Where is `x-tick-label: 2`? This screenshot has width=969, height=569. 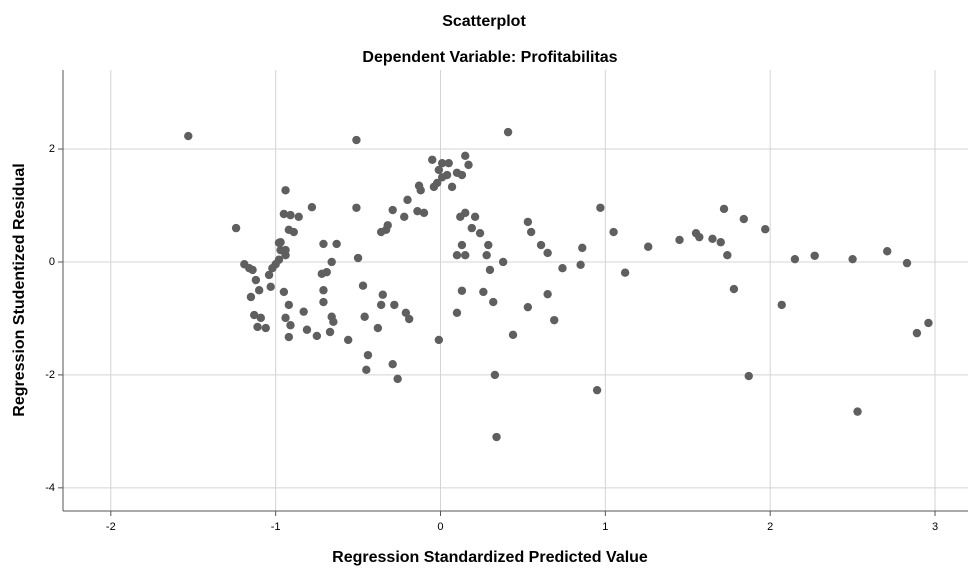
x-tick-label: 2 is located at coordinates (770, 527).